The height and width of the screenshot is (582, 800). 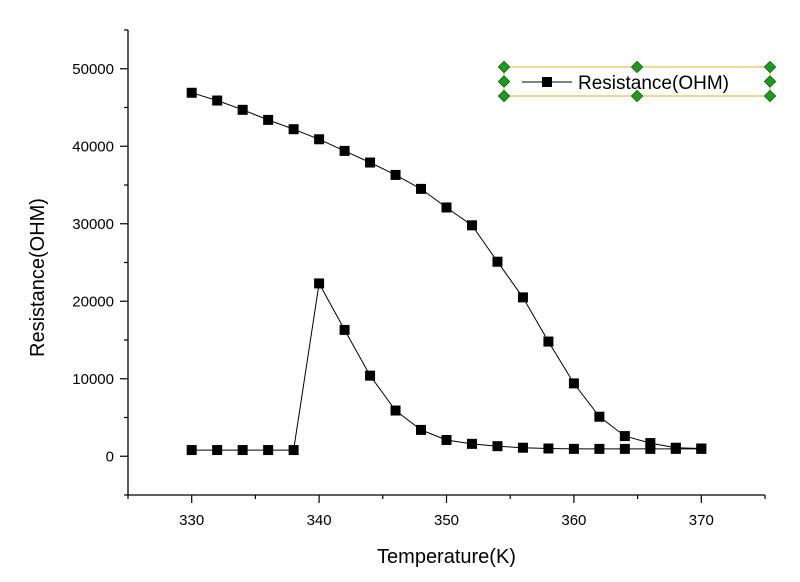 What do you see at coordinates (93, 379) in the screenshot?
I see `y-tick-label: 10000` at bounding box center [93, 379].